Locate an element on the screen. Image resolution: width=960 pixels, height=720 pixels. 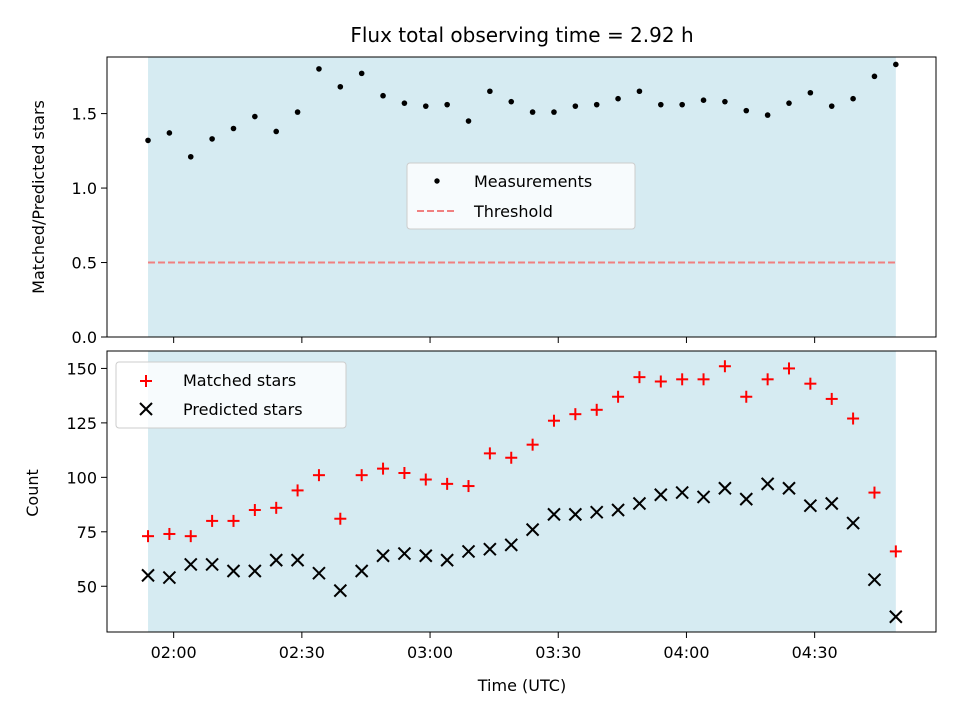
legend-measurement-marker is located at coordinates (437, 181).